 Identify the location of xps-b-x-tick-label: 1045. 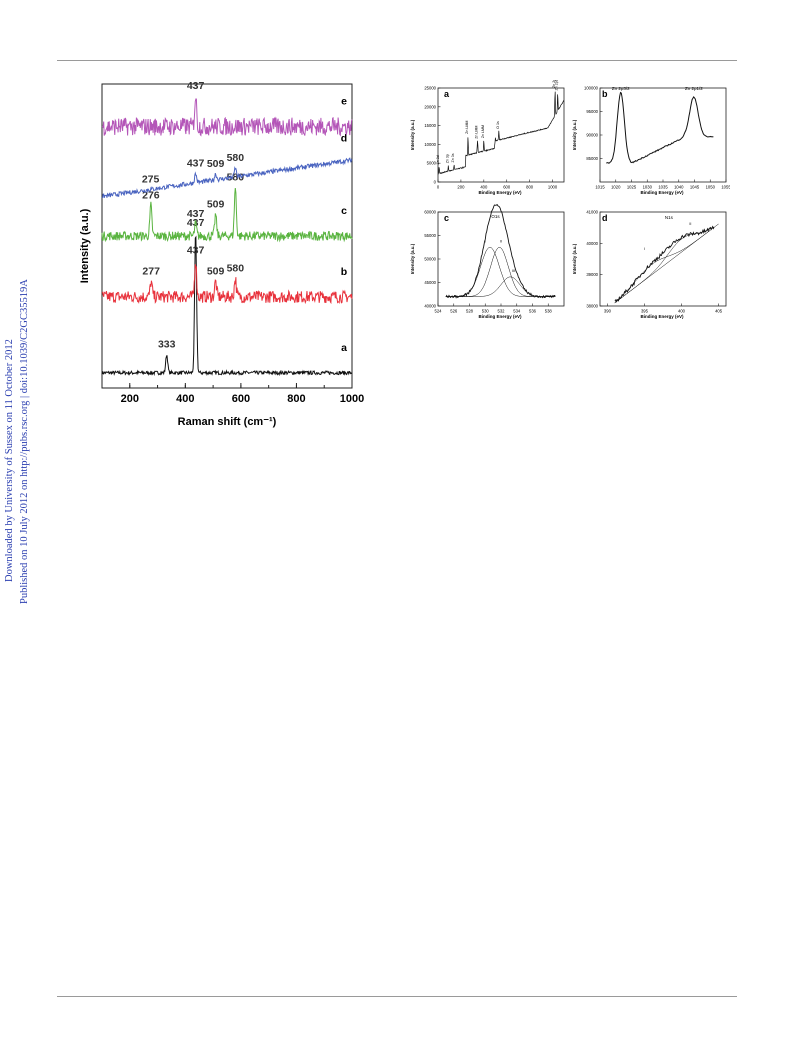
(695, 187).